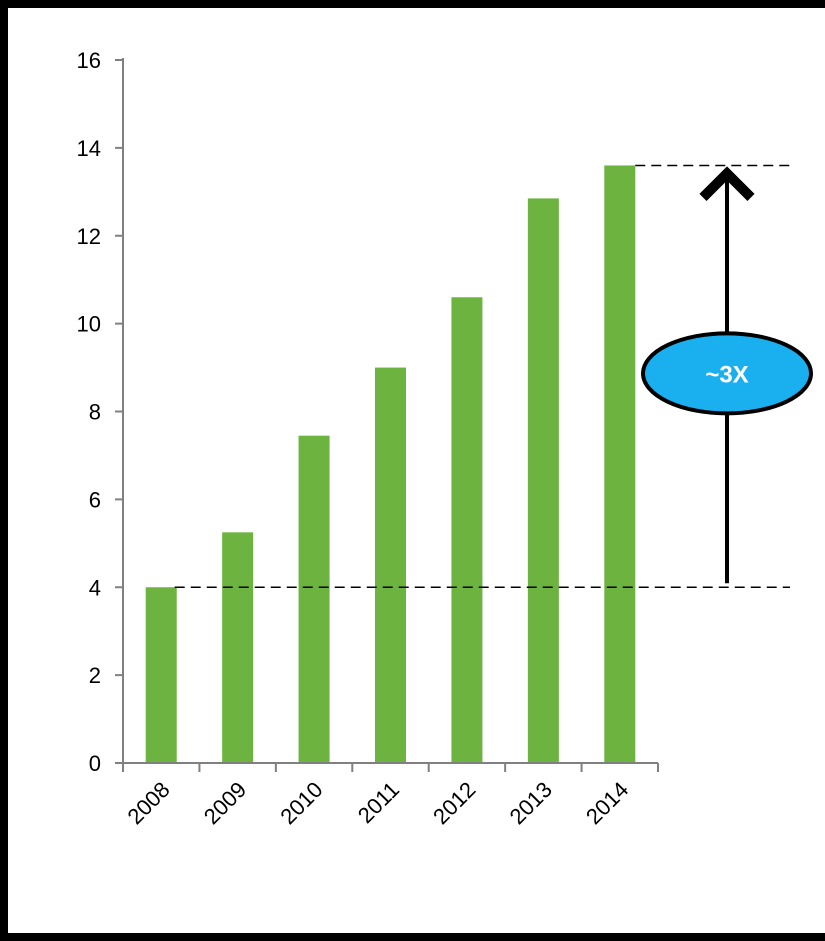 Image resolution: width=825 pixels, height=941 pixels. Describe the element at coordinates (89, 236) in the screenshot. I see `y-tick-label: 12` at that location.